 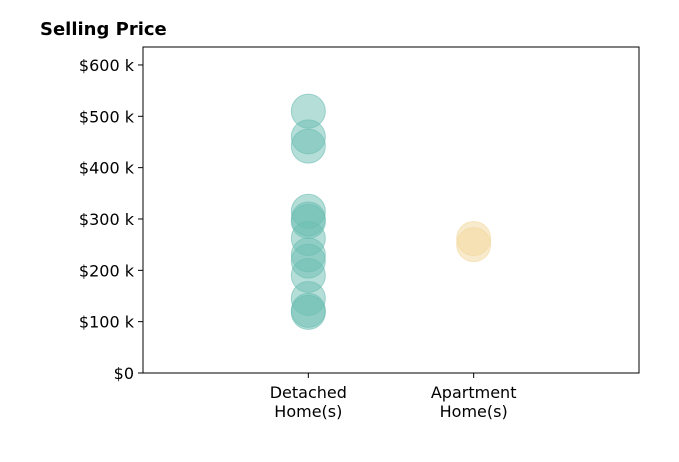 What do you see at coordinates (107, 270) in the screenshot?
I see `y-tick-label: $200 k` at bounding box center [107, 270].